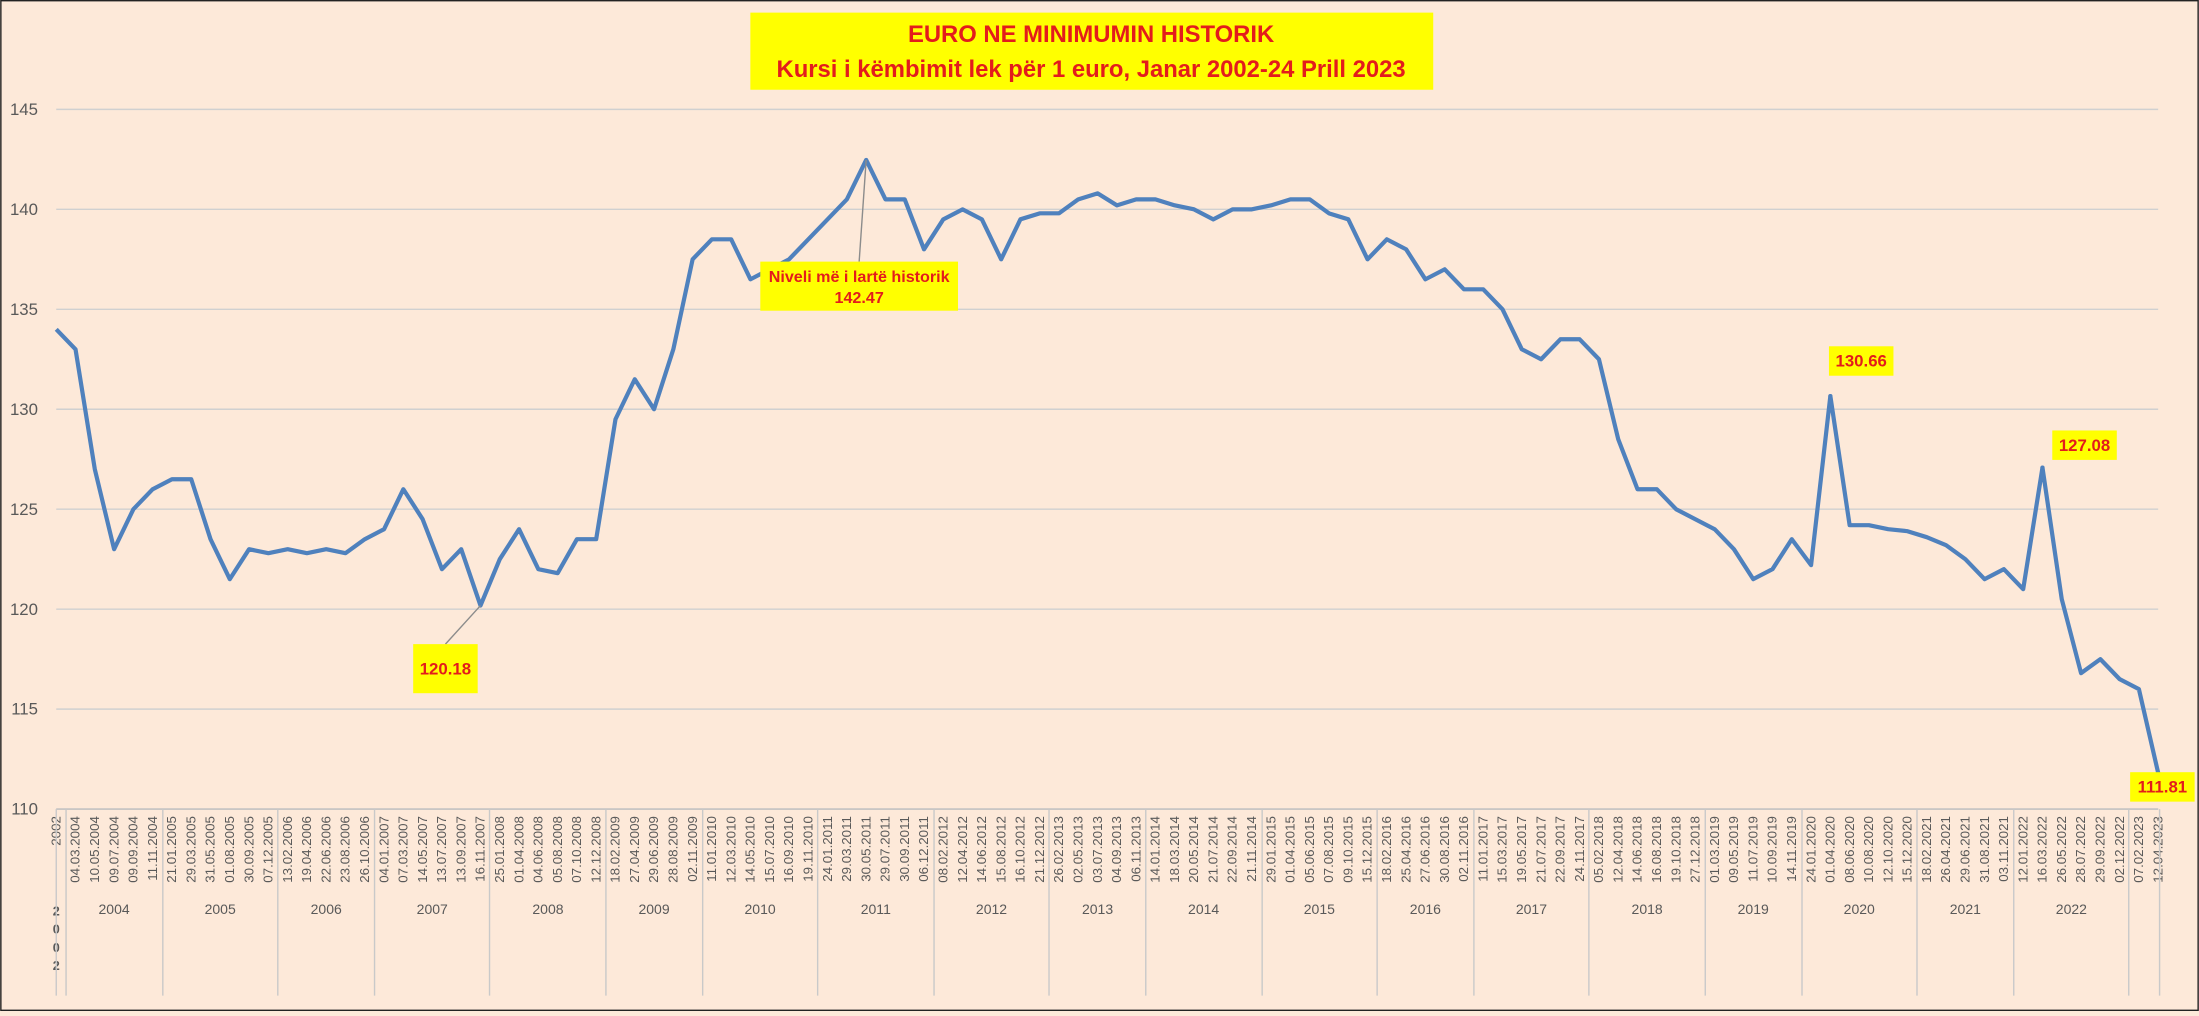  I want to click on x-tick-label: 18.02.2021, so click(1926, 849).